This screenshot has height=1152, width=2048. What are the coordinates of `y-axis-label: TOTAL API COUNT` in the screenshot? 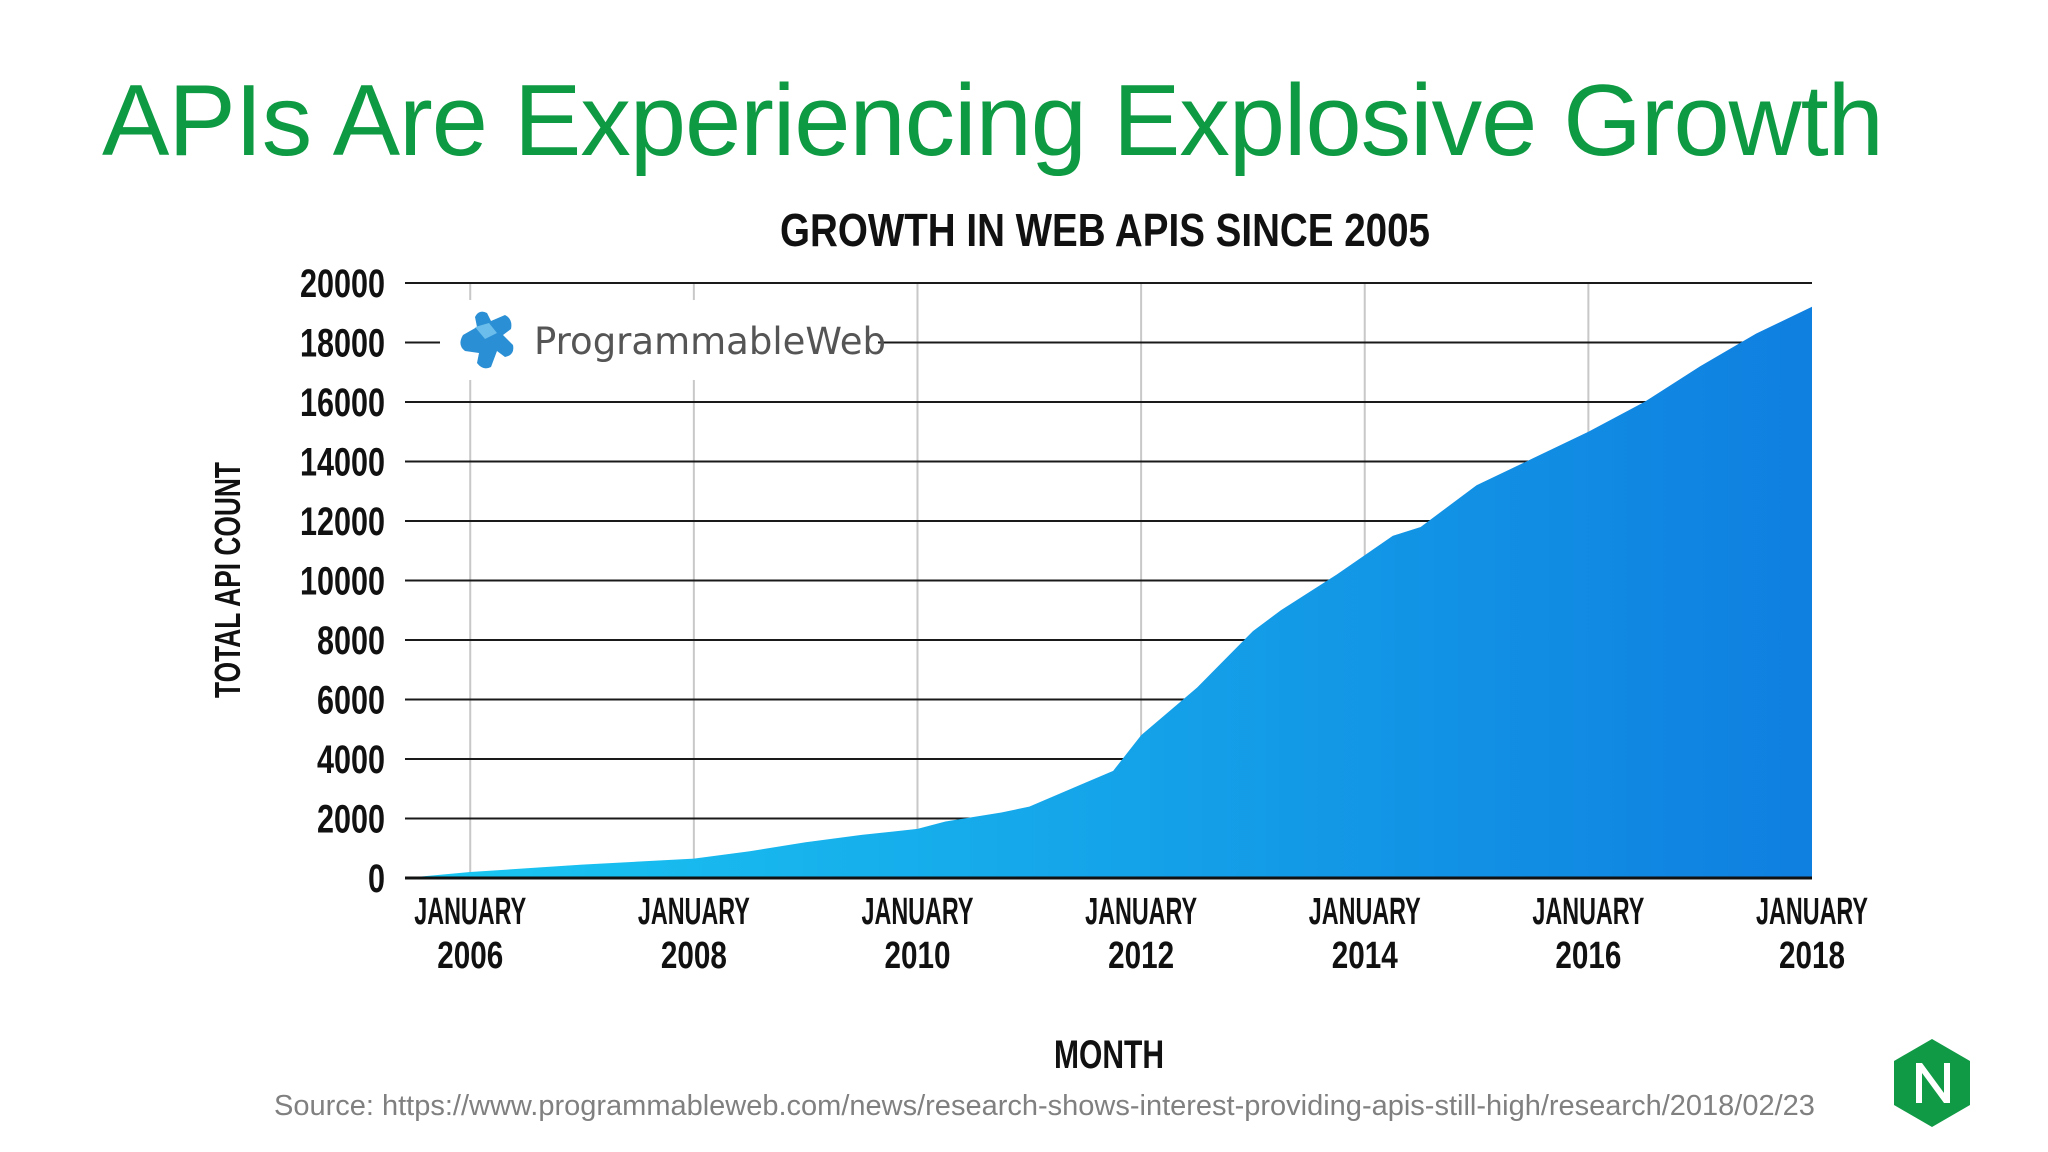 It's located at (227, 580).